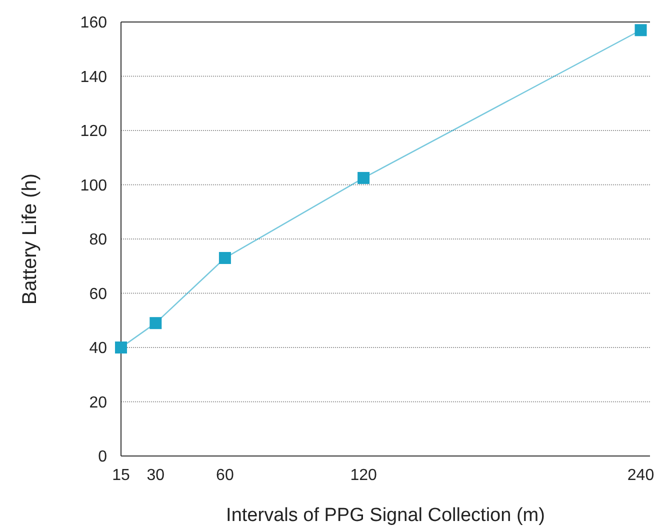 The image size is (667, 529). I want to click on y-tick-label: 40, so click(98, 349).